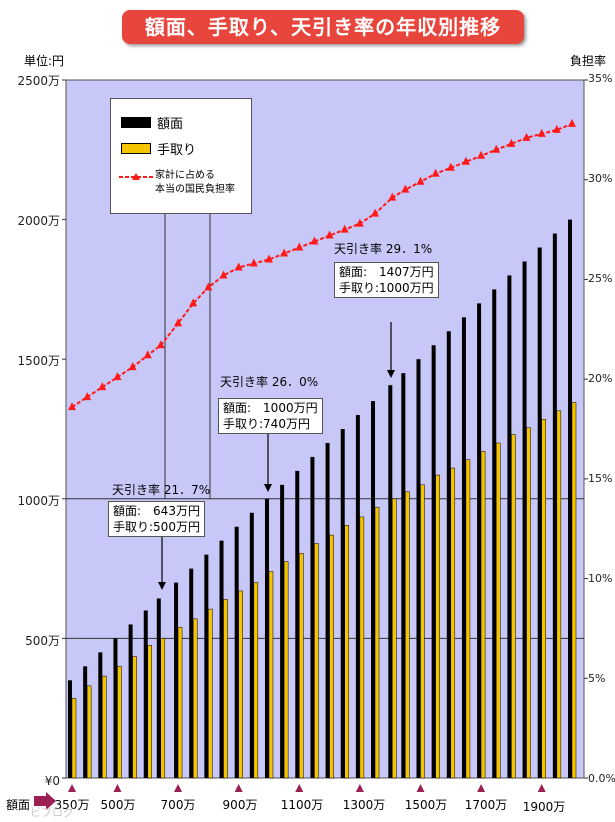 This screenshot has width=615, height=822. I want to click on annotation-net-2: 手取り:740万円, so click(266, 424).